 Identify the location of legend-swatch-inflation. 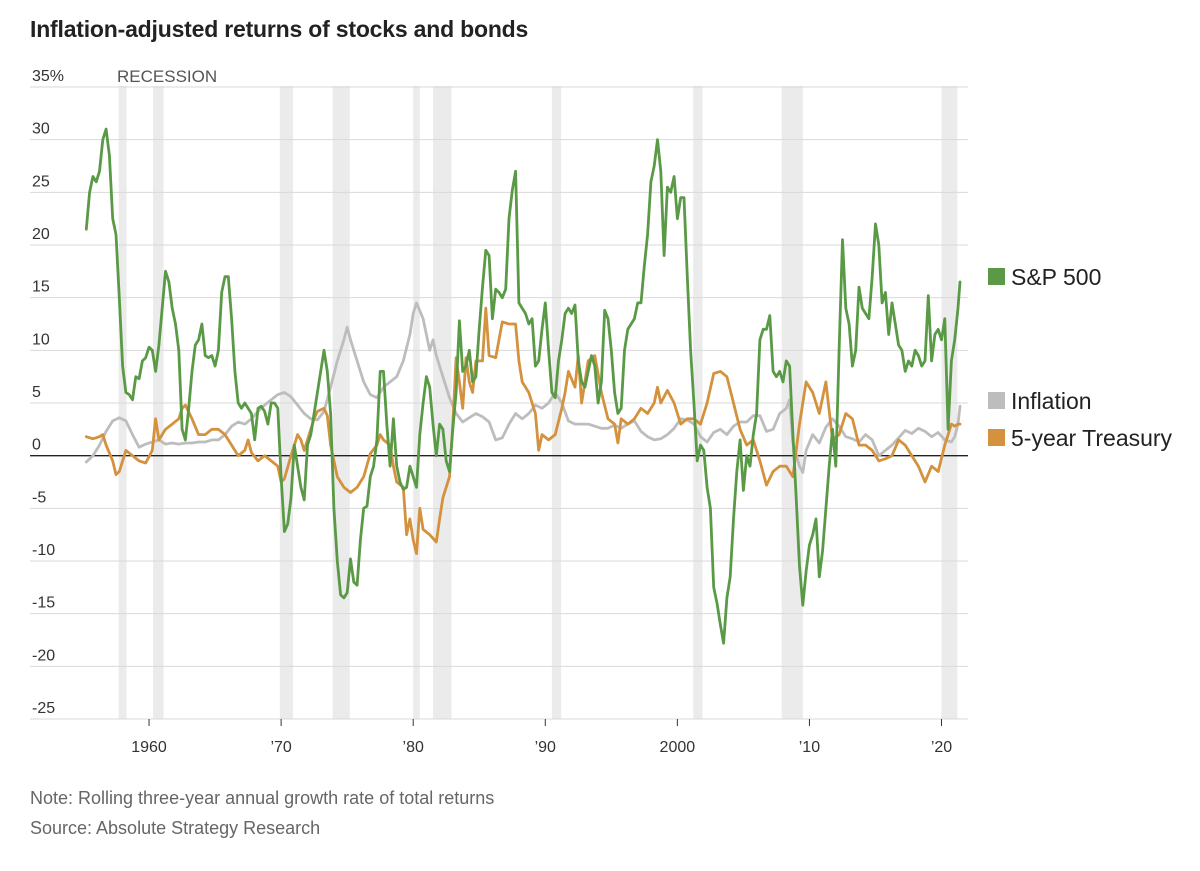
(996, 400).